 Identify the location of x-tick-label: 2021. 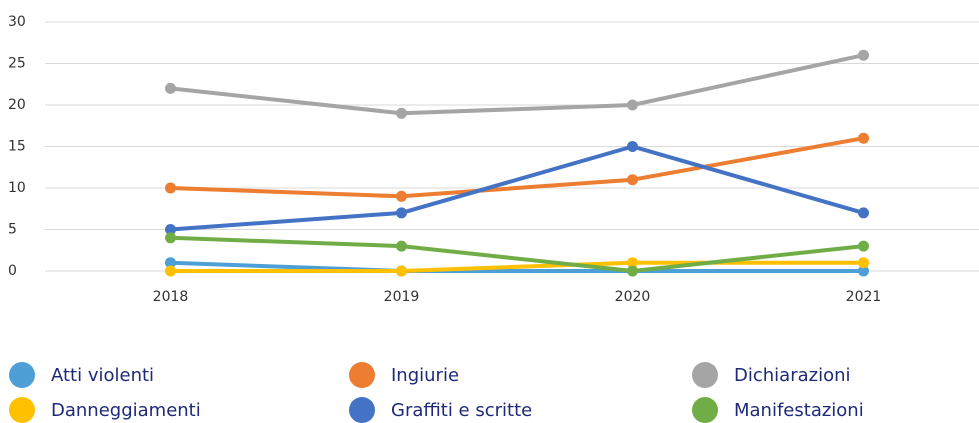
(864, 297).